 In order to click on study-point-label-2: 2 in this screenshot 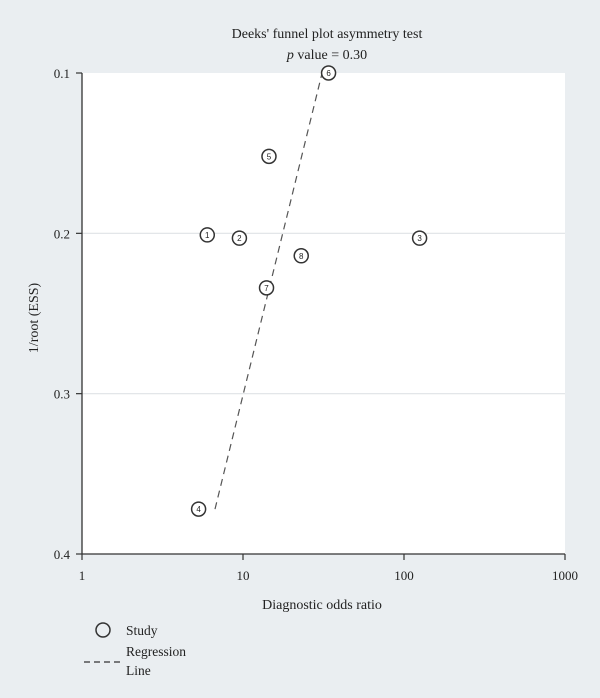, I will do `click(239, 238)`.